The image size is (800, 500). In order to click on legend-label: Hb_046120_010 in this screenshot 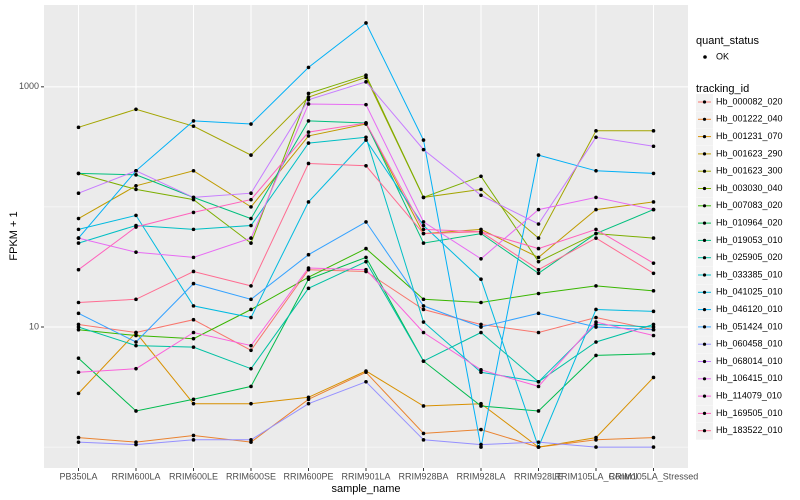, I will do `click(749, 309)`.